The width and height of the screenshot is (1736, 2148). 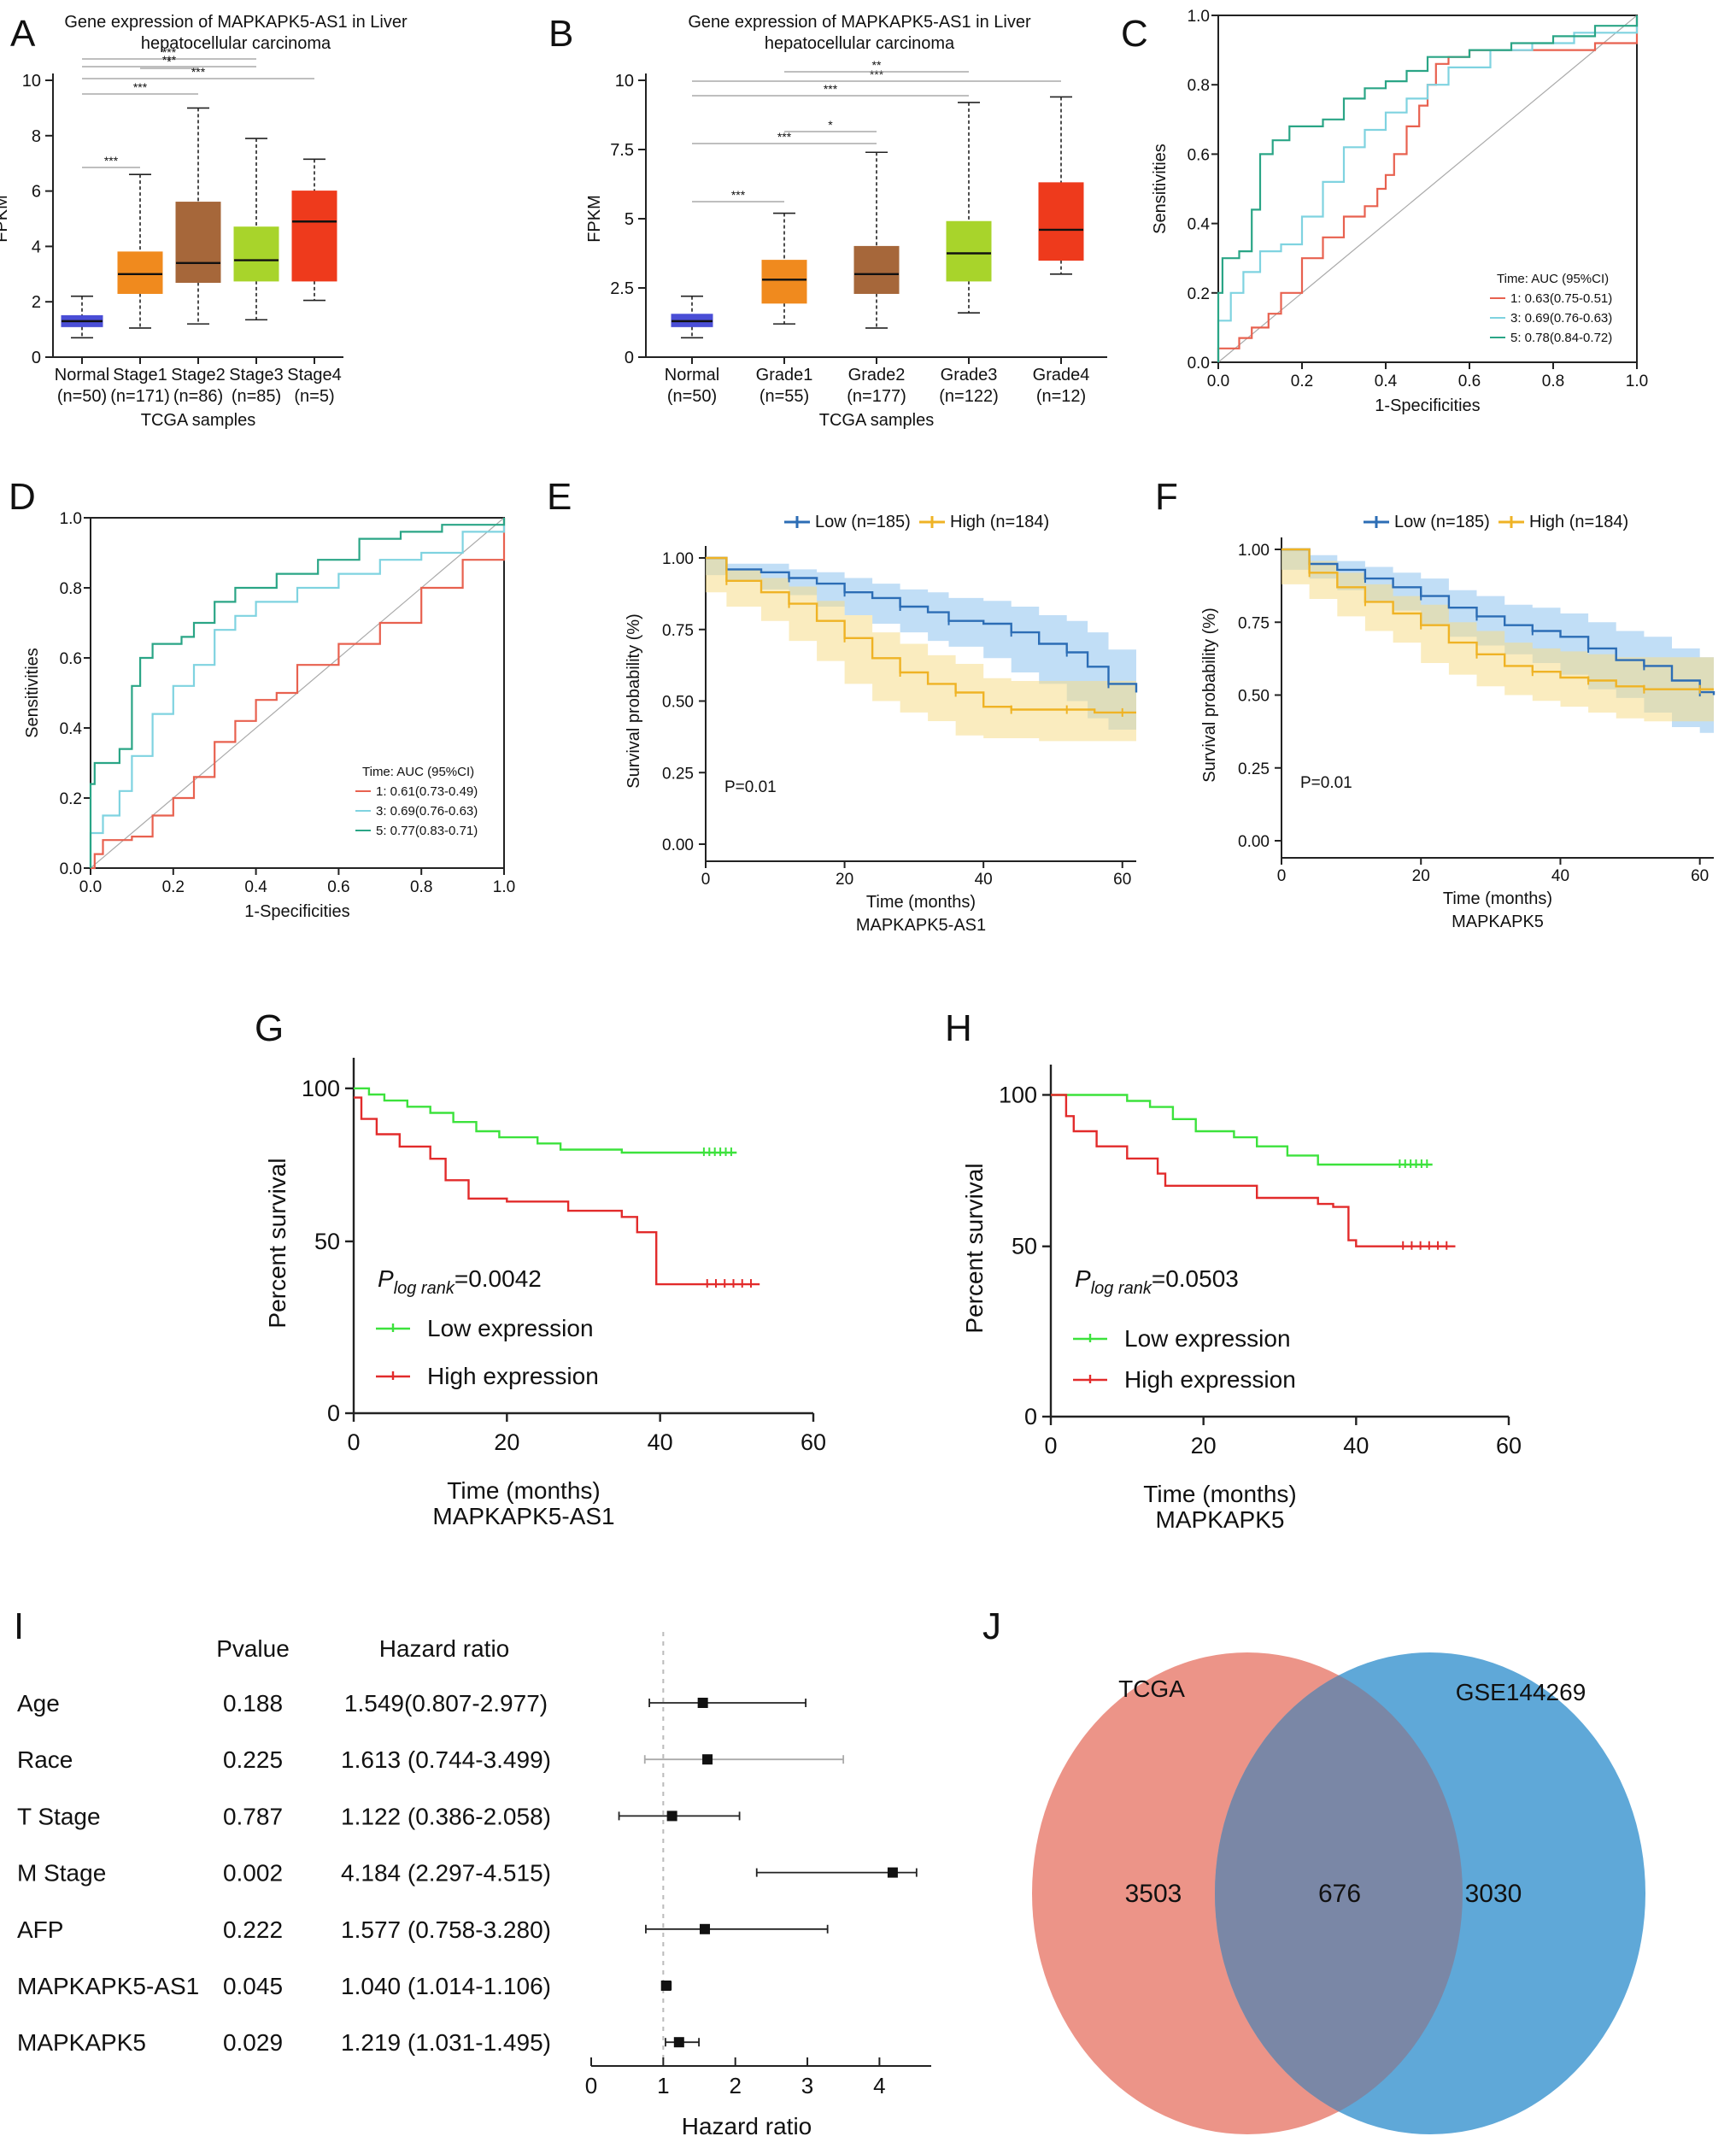 What do you see at coordinates (678, 559) in the screenshot?
I see `y-tick-label-E: 1.00` at bounding box center [678, 559].